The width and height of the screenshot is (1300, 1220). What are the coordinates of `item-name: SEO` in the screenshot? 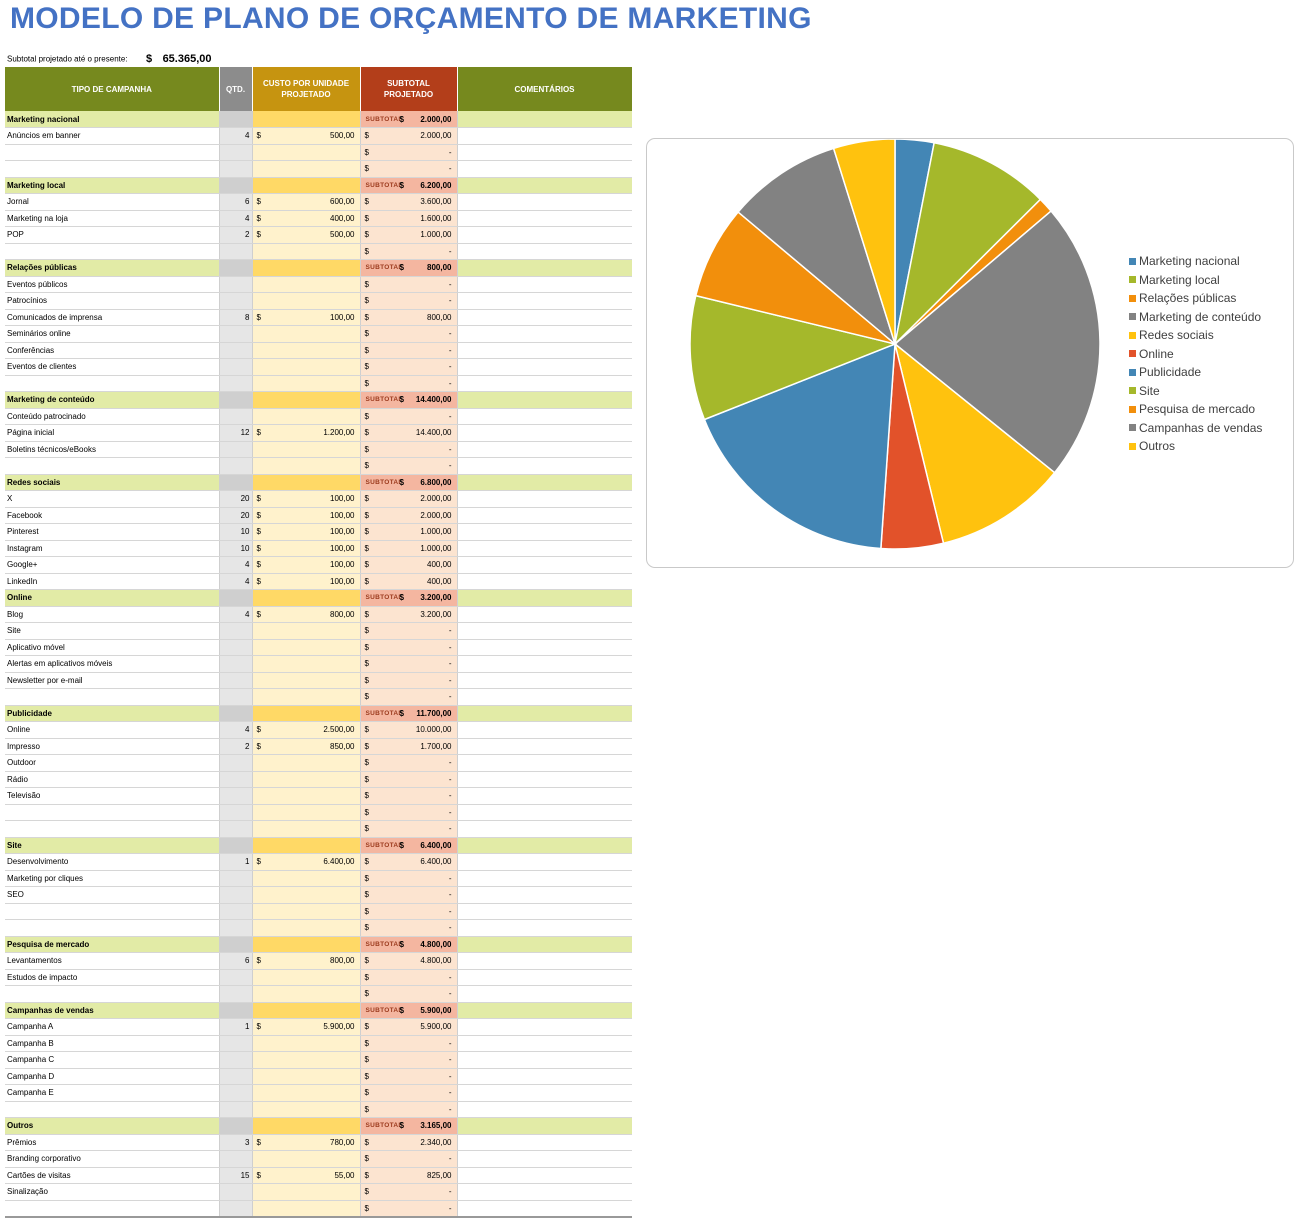 It's located at (112, 895).